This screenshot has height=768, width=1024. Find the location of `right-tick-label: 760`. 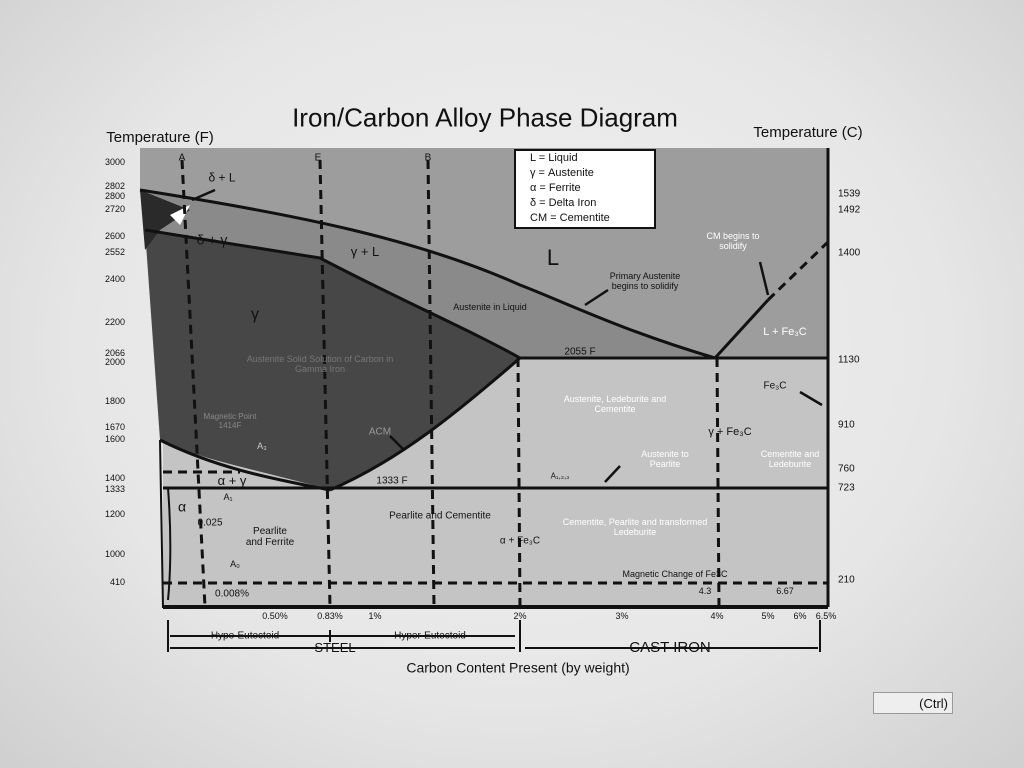

right-tick-label: 760 is located at coordinates (846, 469).